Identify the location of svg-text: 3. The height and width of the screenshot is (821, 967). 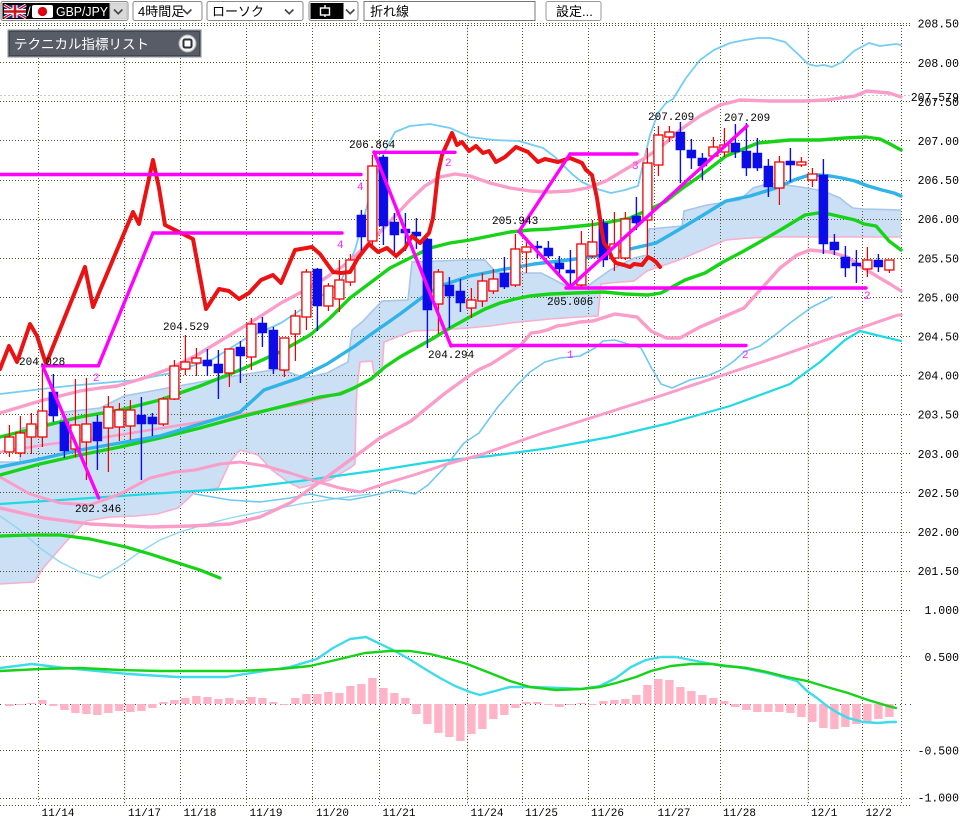
(635, 167).